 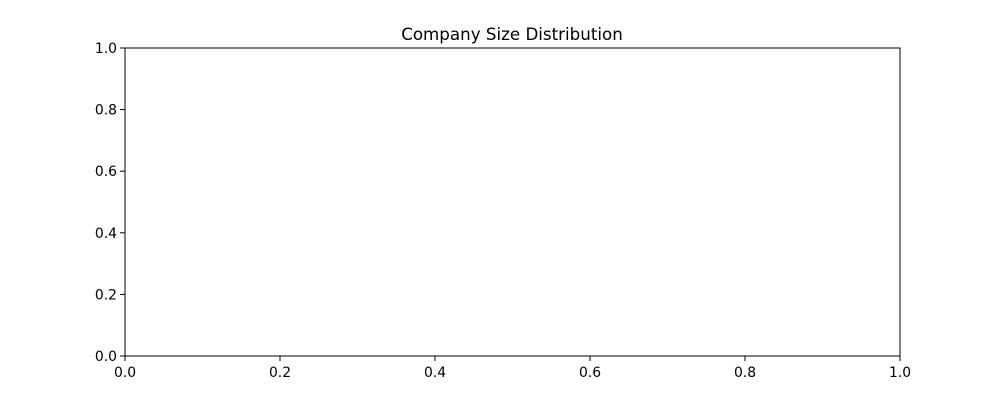 I want to click on y-tick-label: 0.6, so click(x=106, y=172).